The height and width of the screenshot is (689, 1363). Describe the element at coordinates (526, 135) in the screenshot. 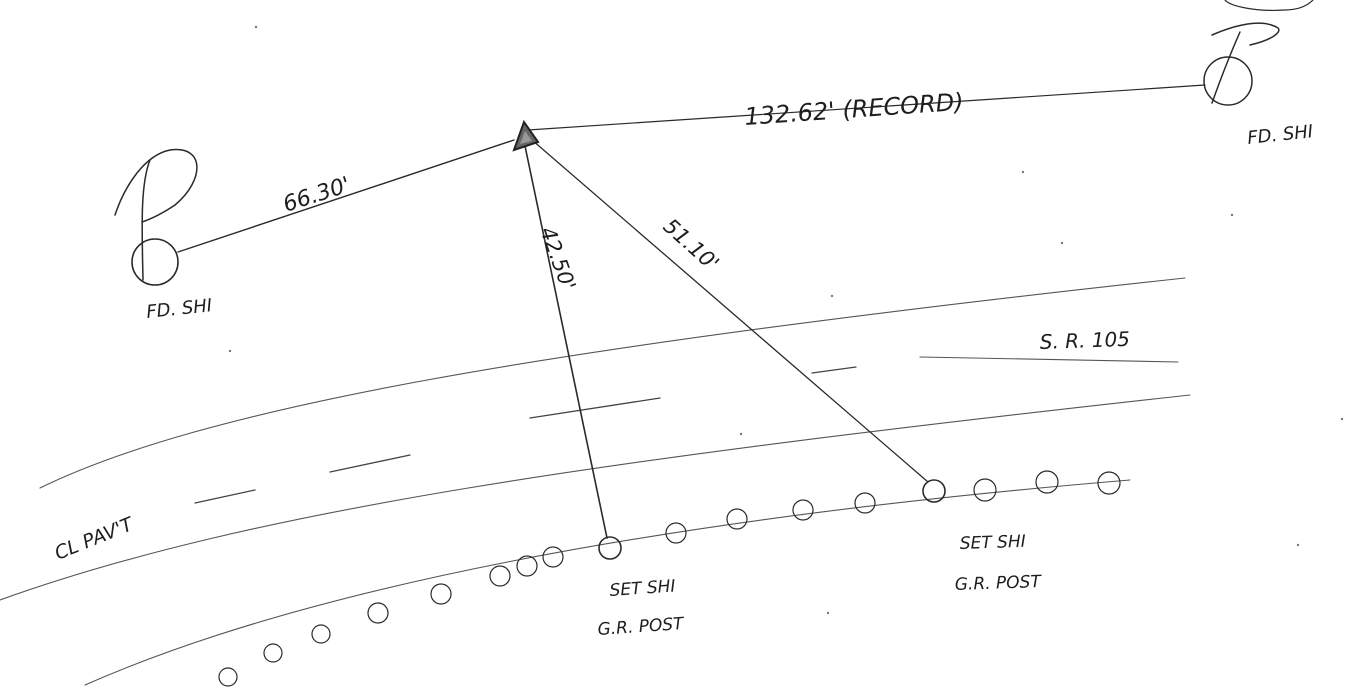

I see `triangle-point-icon` at that location.